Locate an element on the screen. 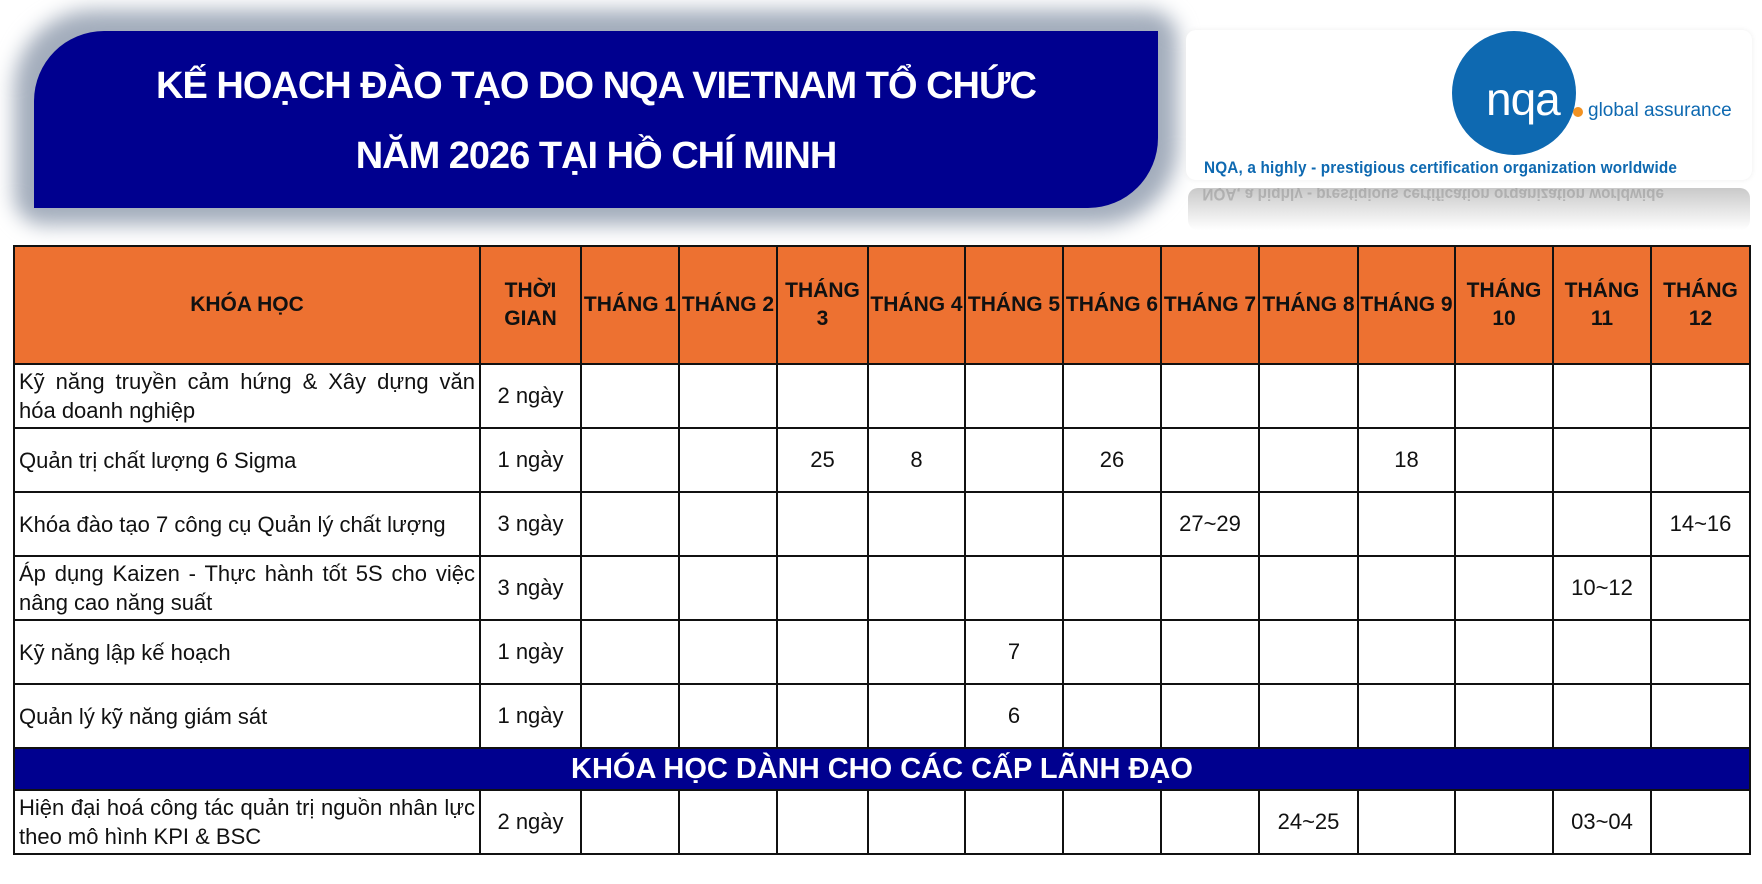  month-cell: 03~04 is located at coordinates (1602, 822).